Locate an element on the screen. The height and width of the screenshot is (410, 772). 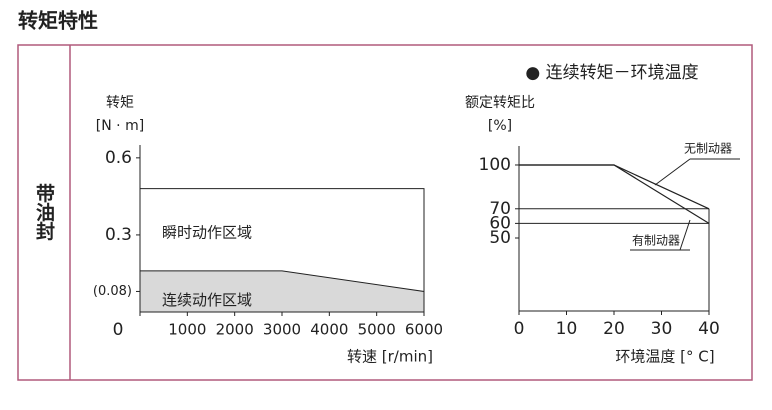
y-tick-label: 0.6 is located at coordinates (118, 158).